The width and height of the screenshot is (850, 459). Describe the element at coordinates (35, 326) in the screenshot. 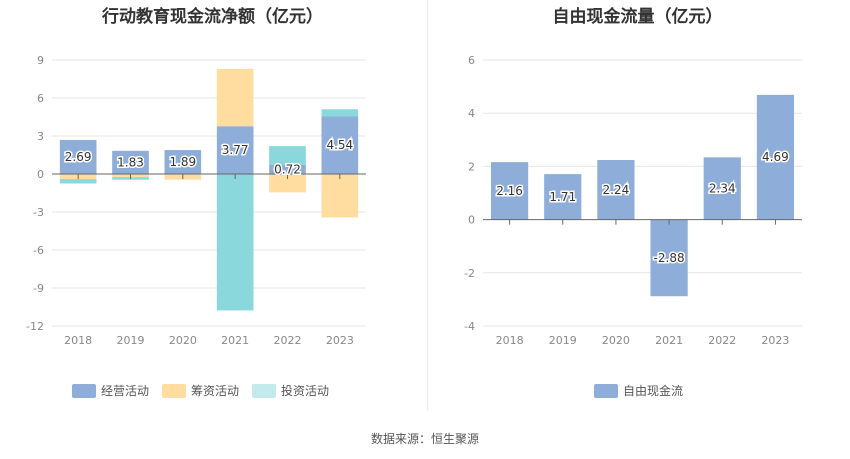

I see `y-tick-label: -12` at that location.